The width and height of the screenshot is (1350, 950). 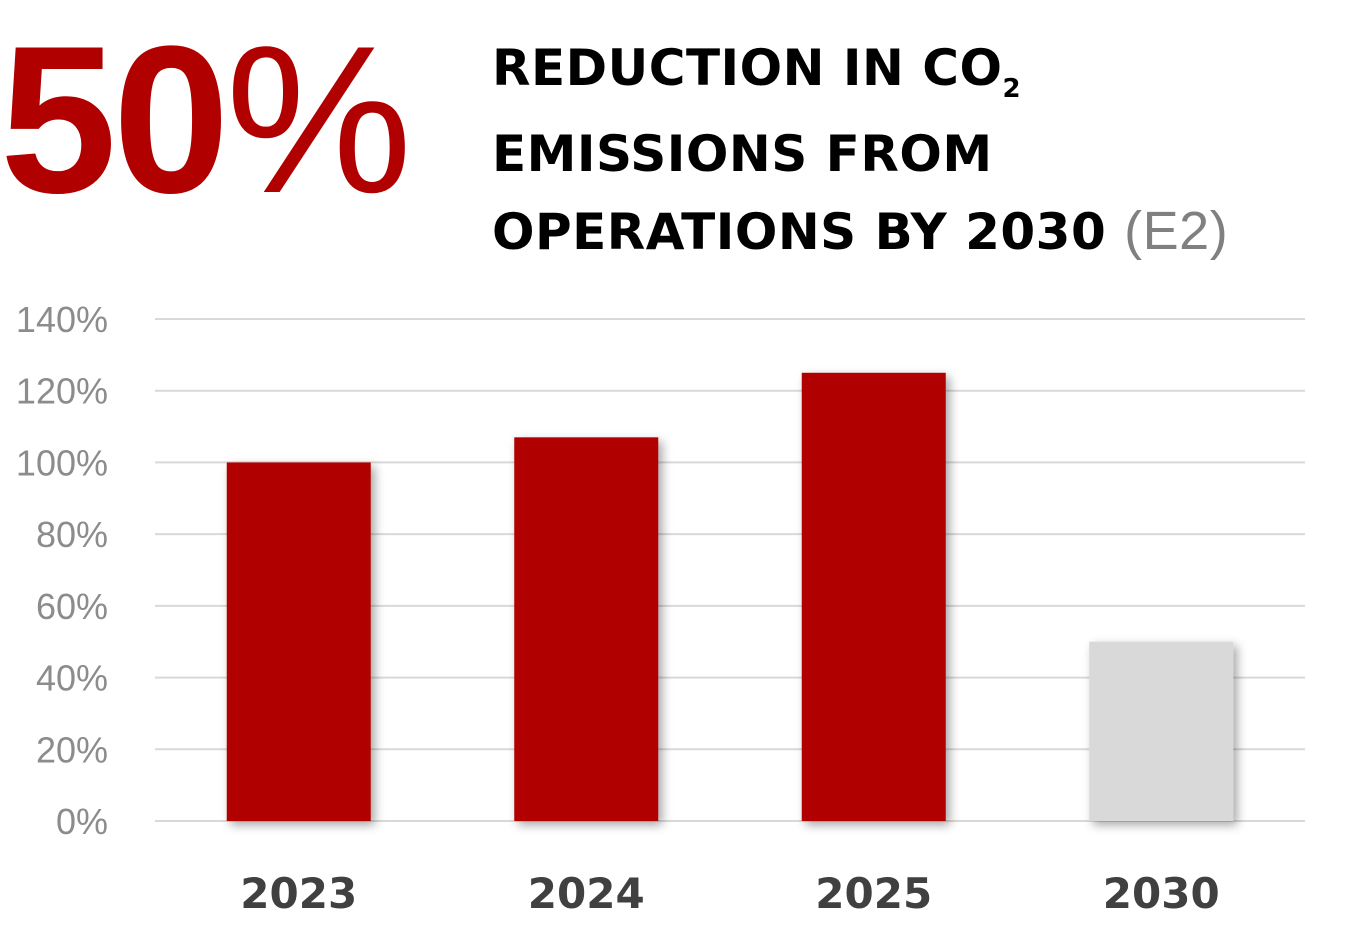 I want to click on co2-subscript: 2, so click(x=1012, y=89).